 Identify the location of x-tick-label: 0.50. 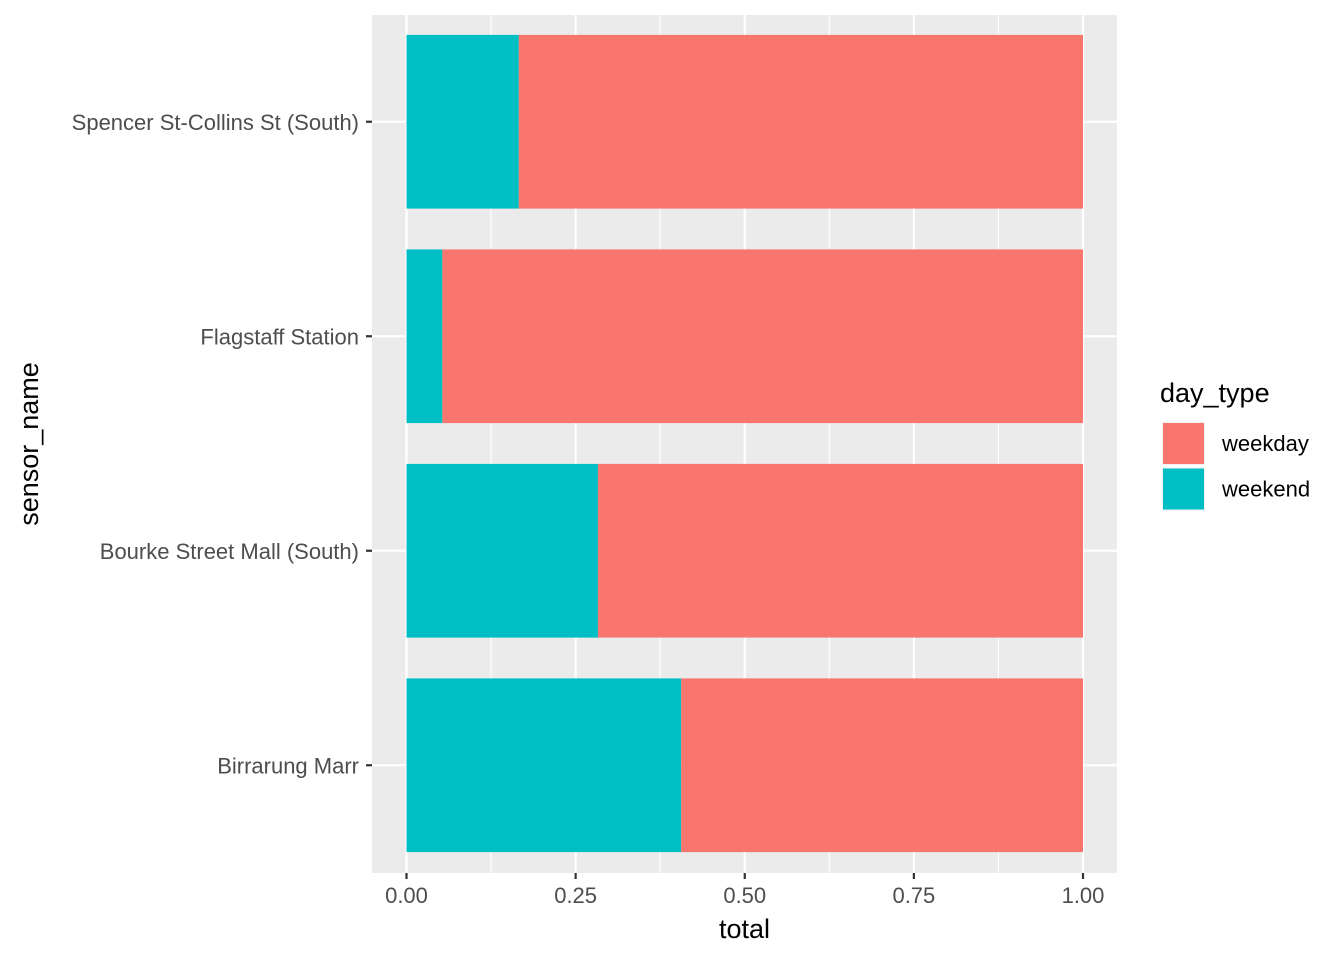
(744, 895).